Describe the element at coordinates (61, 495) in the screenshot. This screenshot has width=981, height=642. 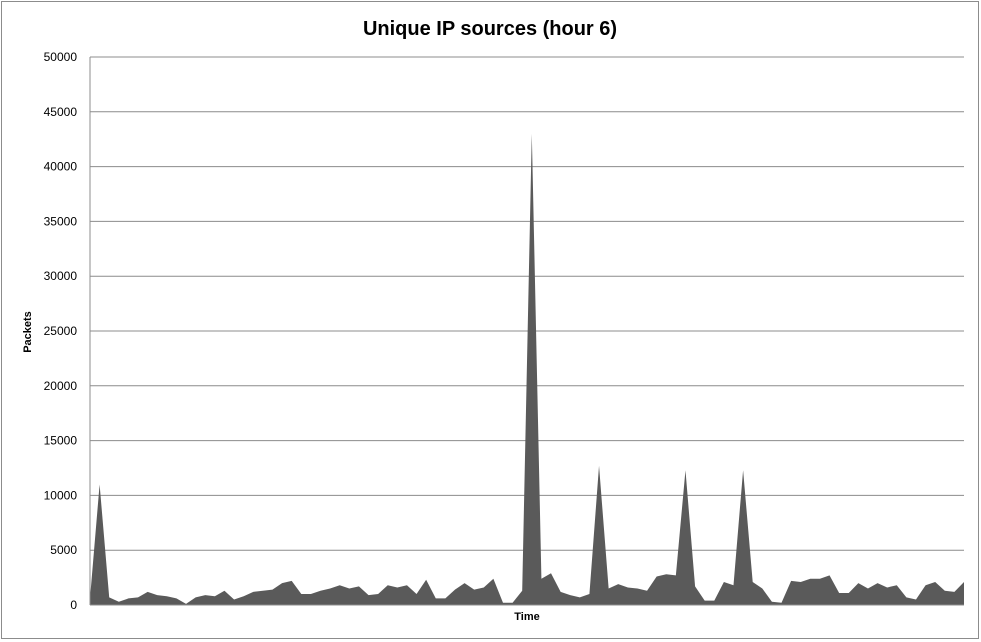
I see `y-tick-label: 10000` at that location.